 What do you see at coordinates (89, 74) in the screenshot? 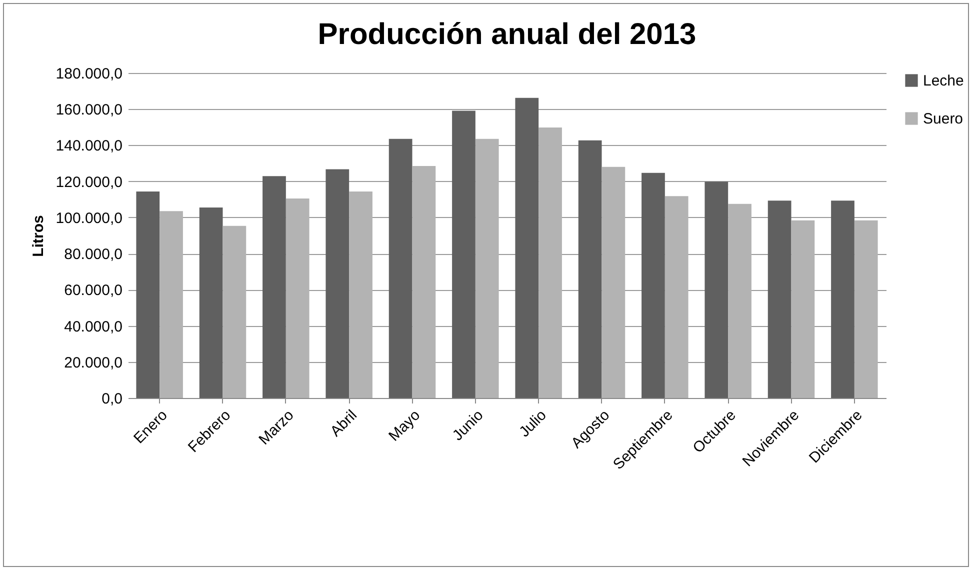
I see `y-tick-label: 180.000,0` at bounding box center [89, 74].